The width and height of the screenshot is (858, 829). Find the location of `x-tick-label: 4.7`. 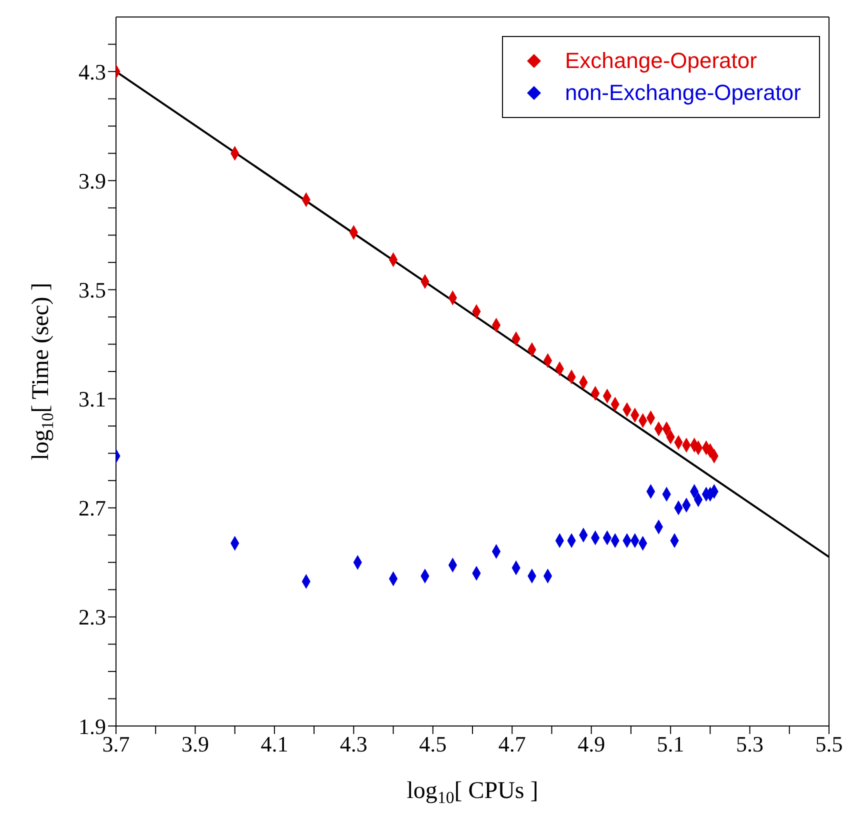

x-tick-label: 4.7 is located at coordinates (512, 744).